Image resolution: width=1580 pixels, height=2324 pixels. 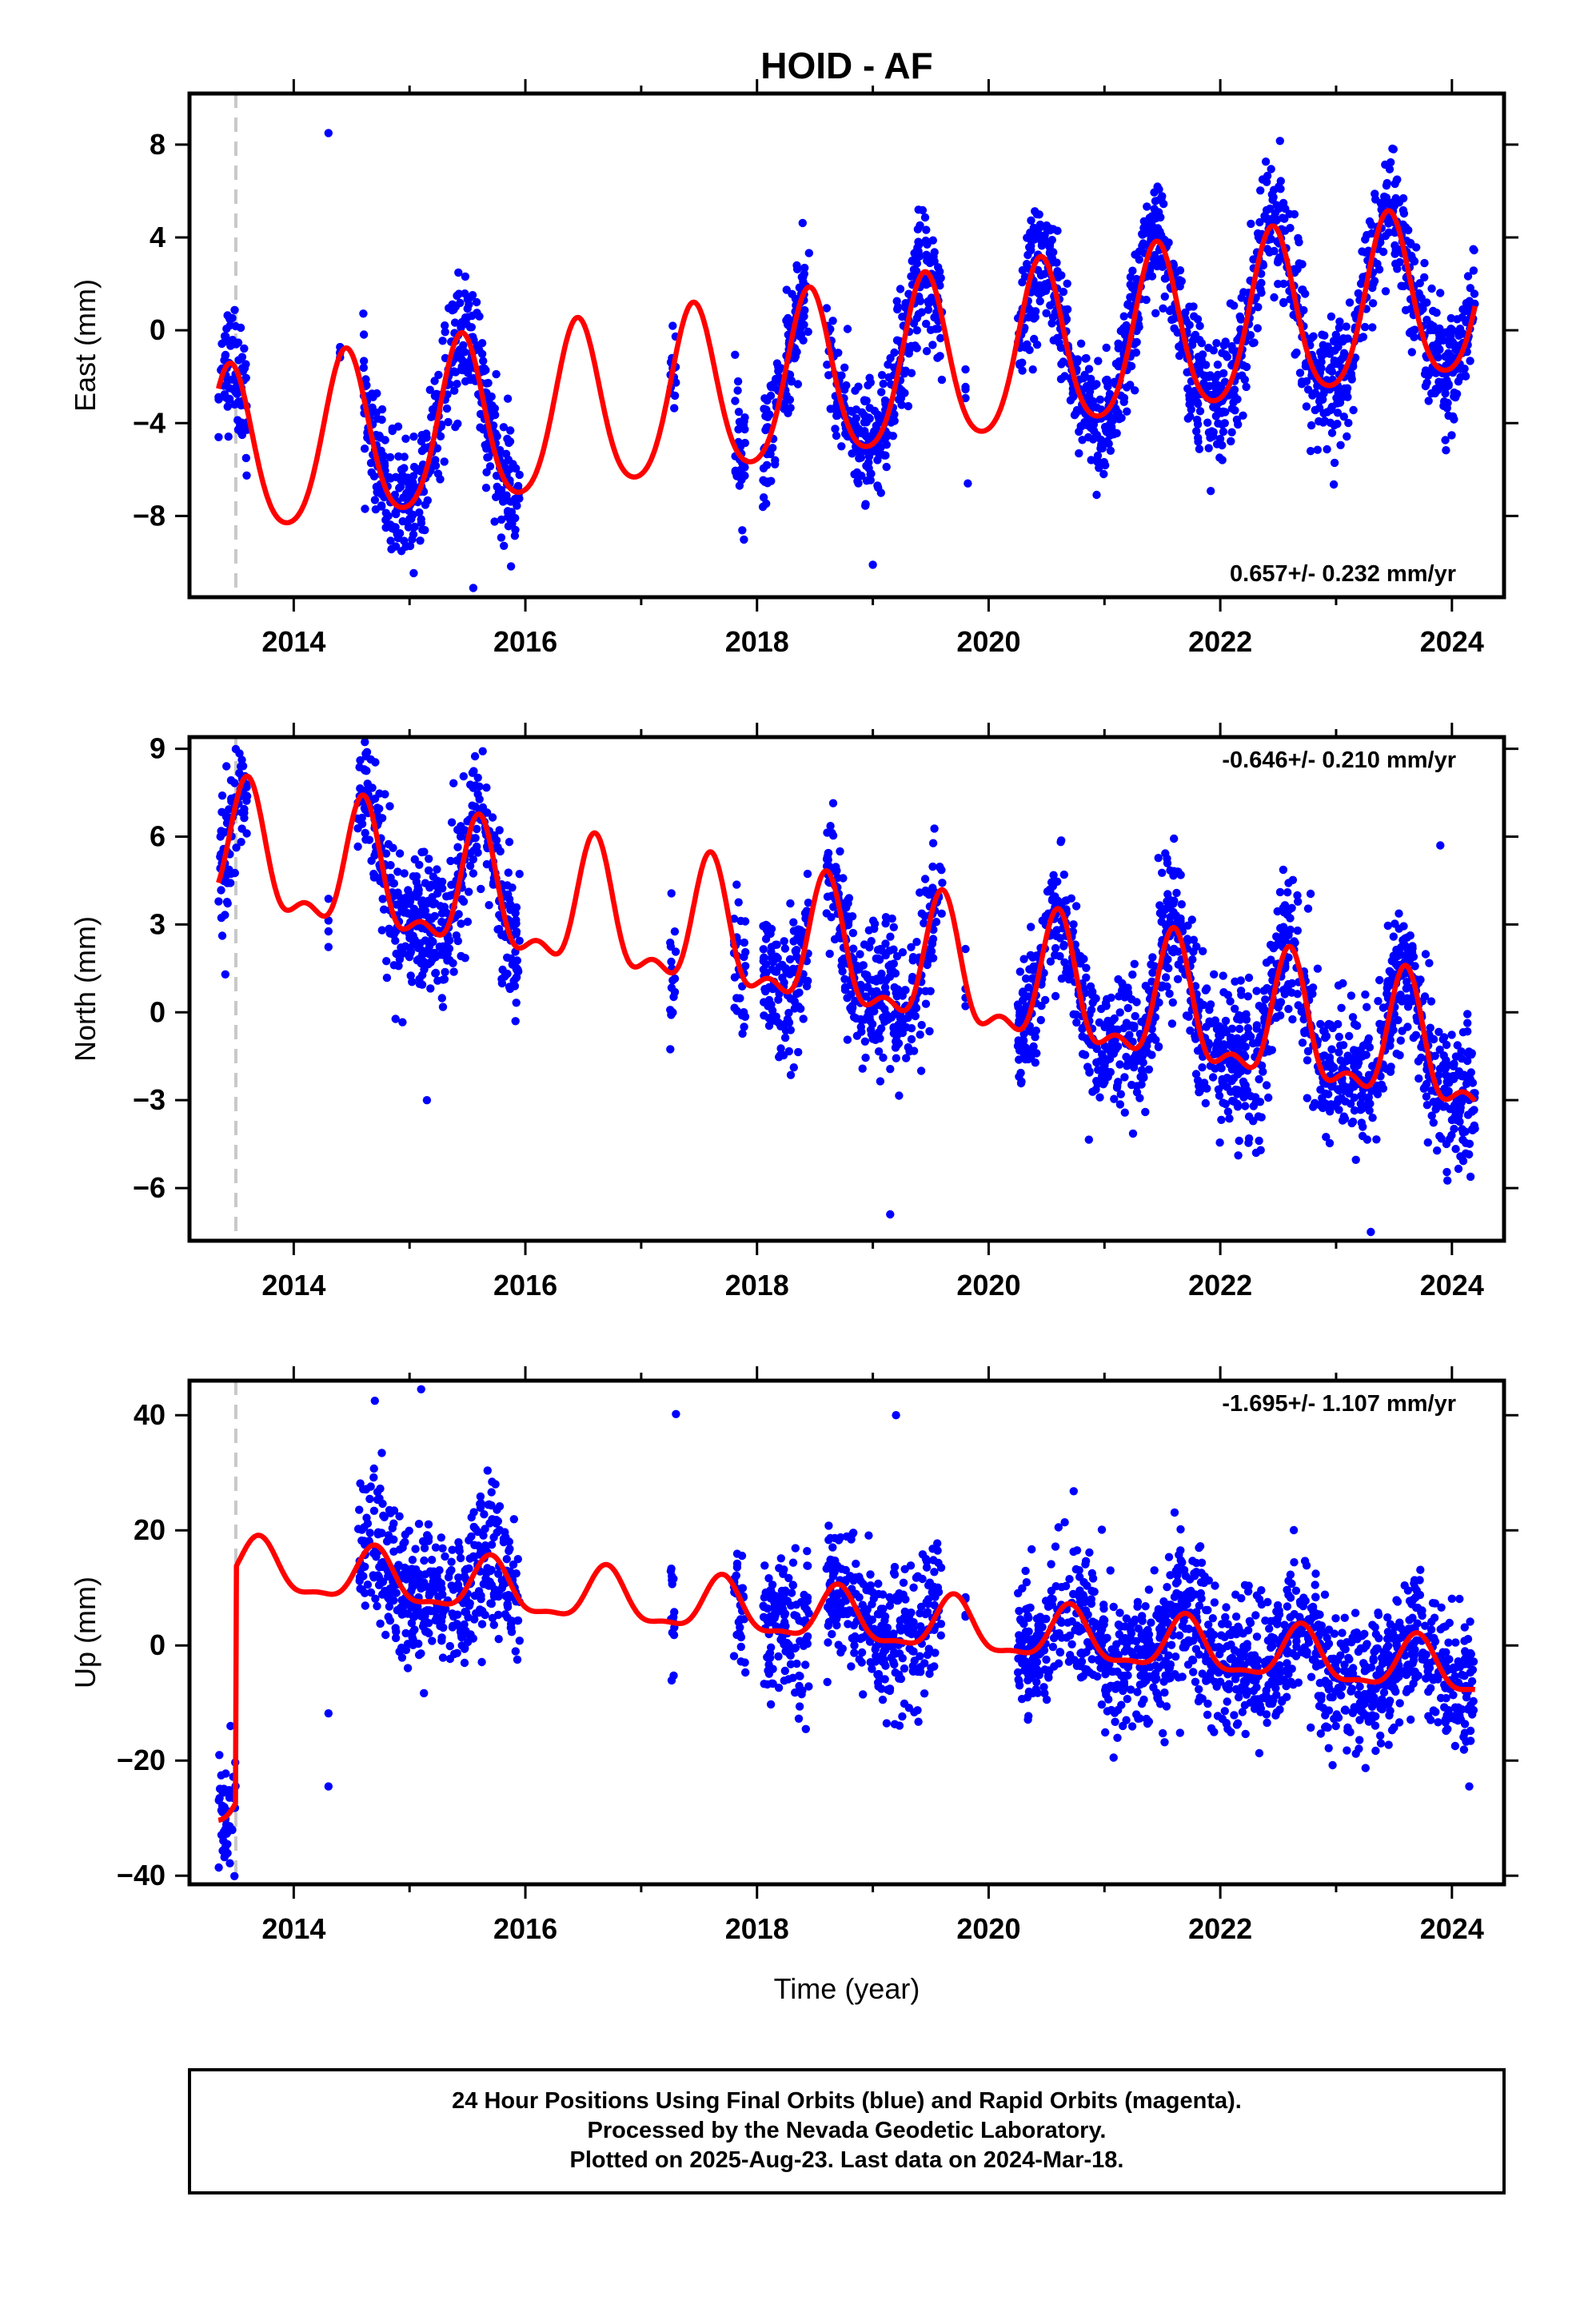 I want to click on figure-title: HOID - AF, so click(x=846, y=66).